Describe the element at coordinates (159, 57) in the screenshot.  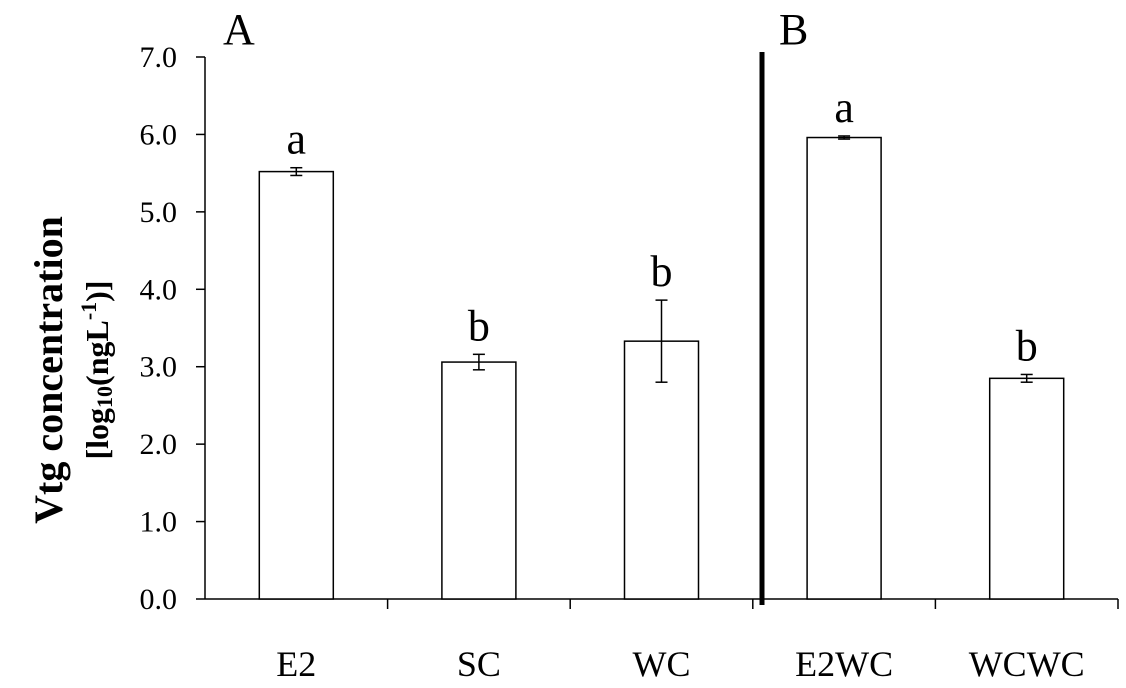
I see `y-tick-label: 7.0` at that location.